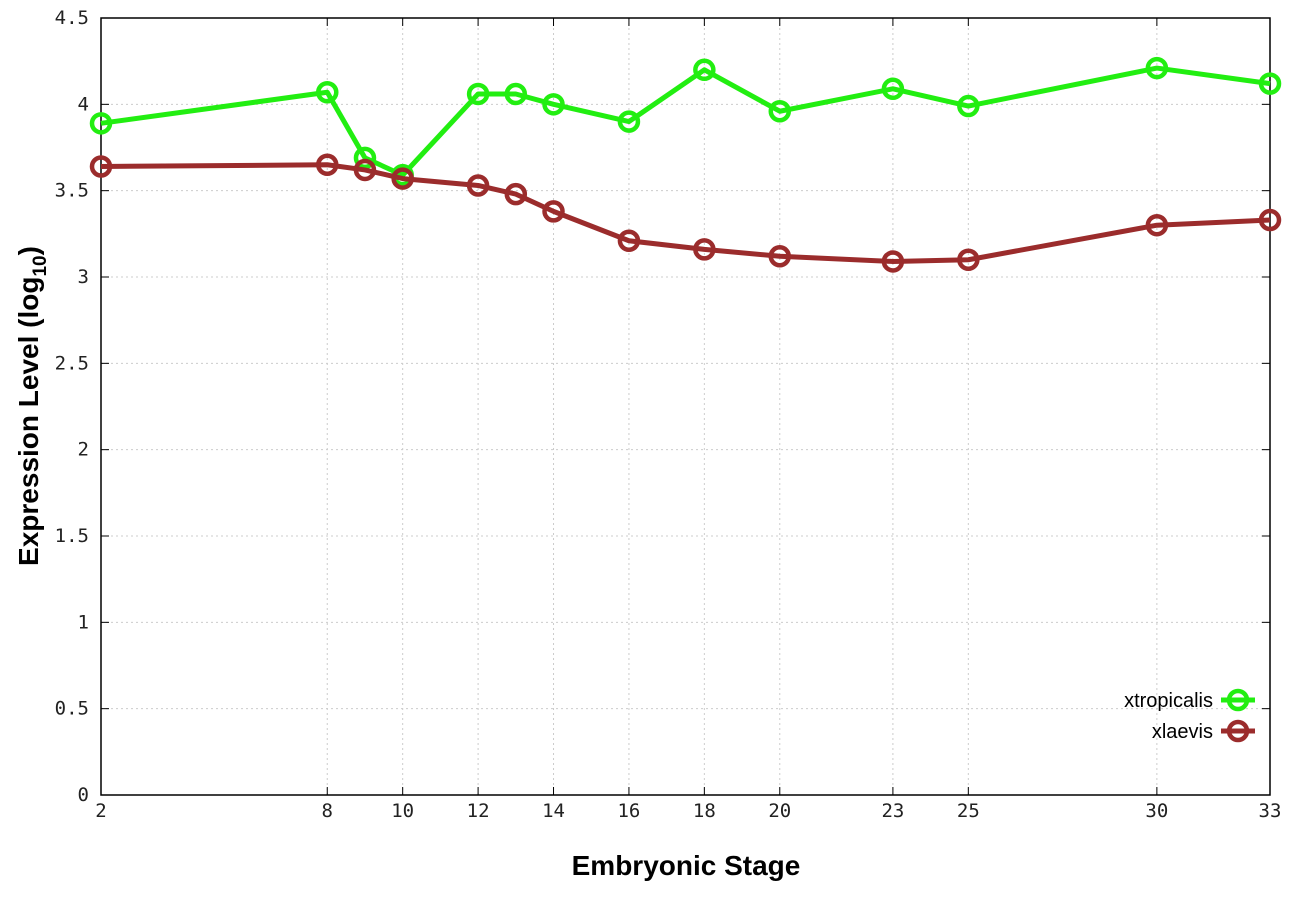  I want to click on y-tick-label: 2.5, so click(72, 363).